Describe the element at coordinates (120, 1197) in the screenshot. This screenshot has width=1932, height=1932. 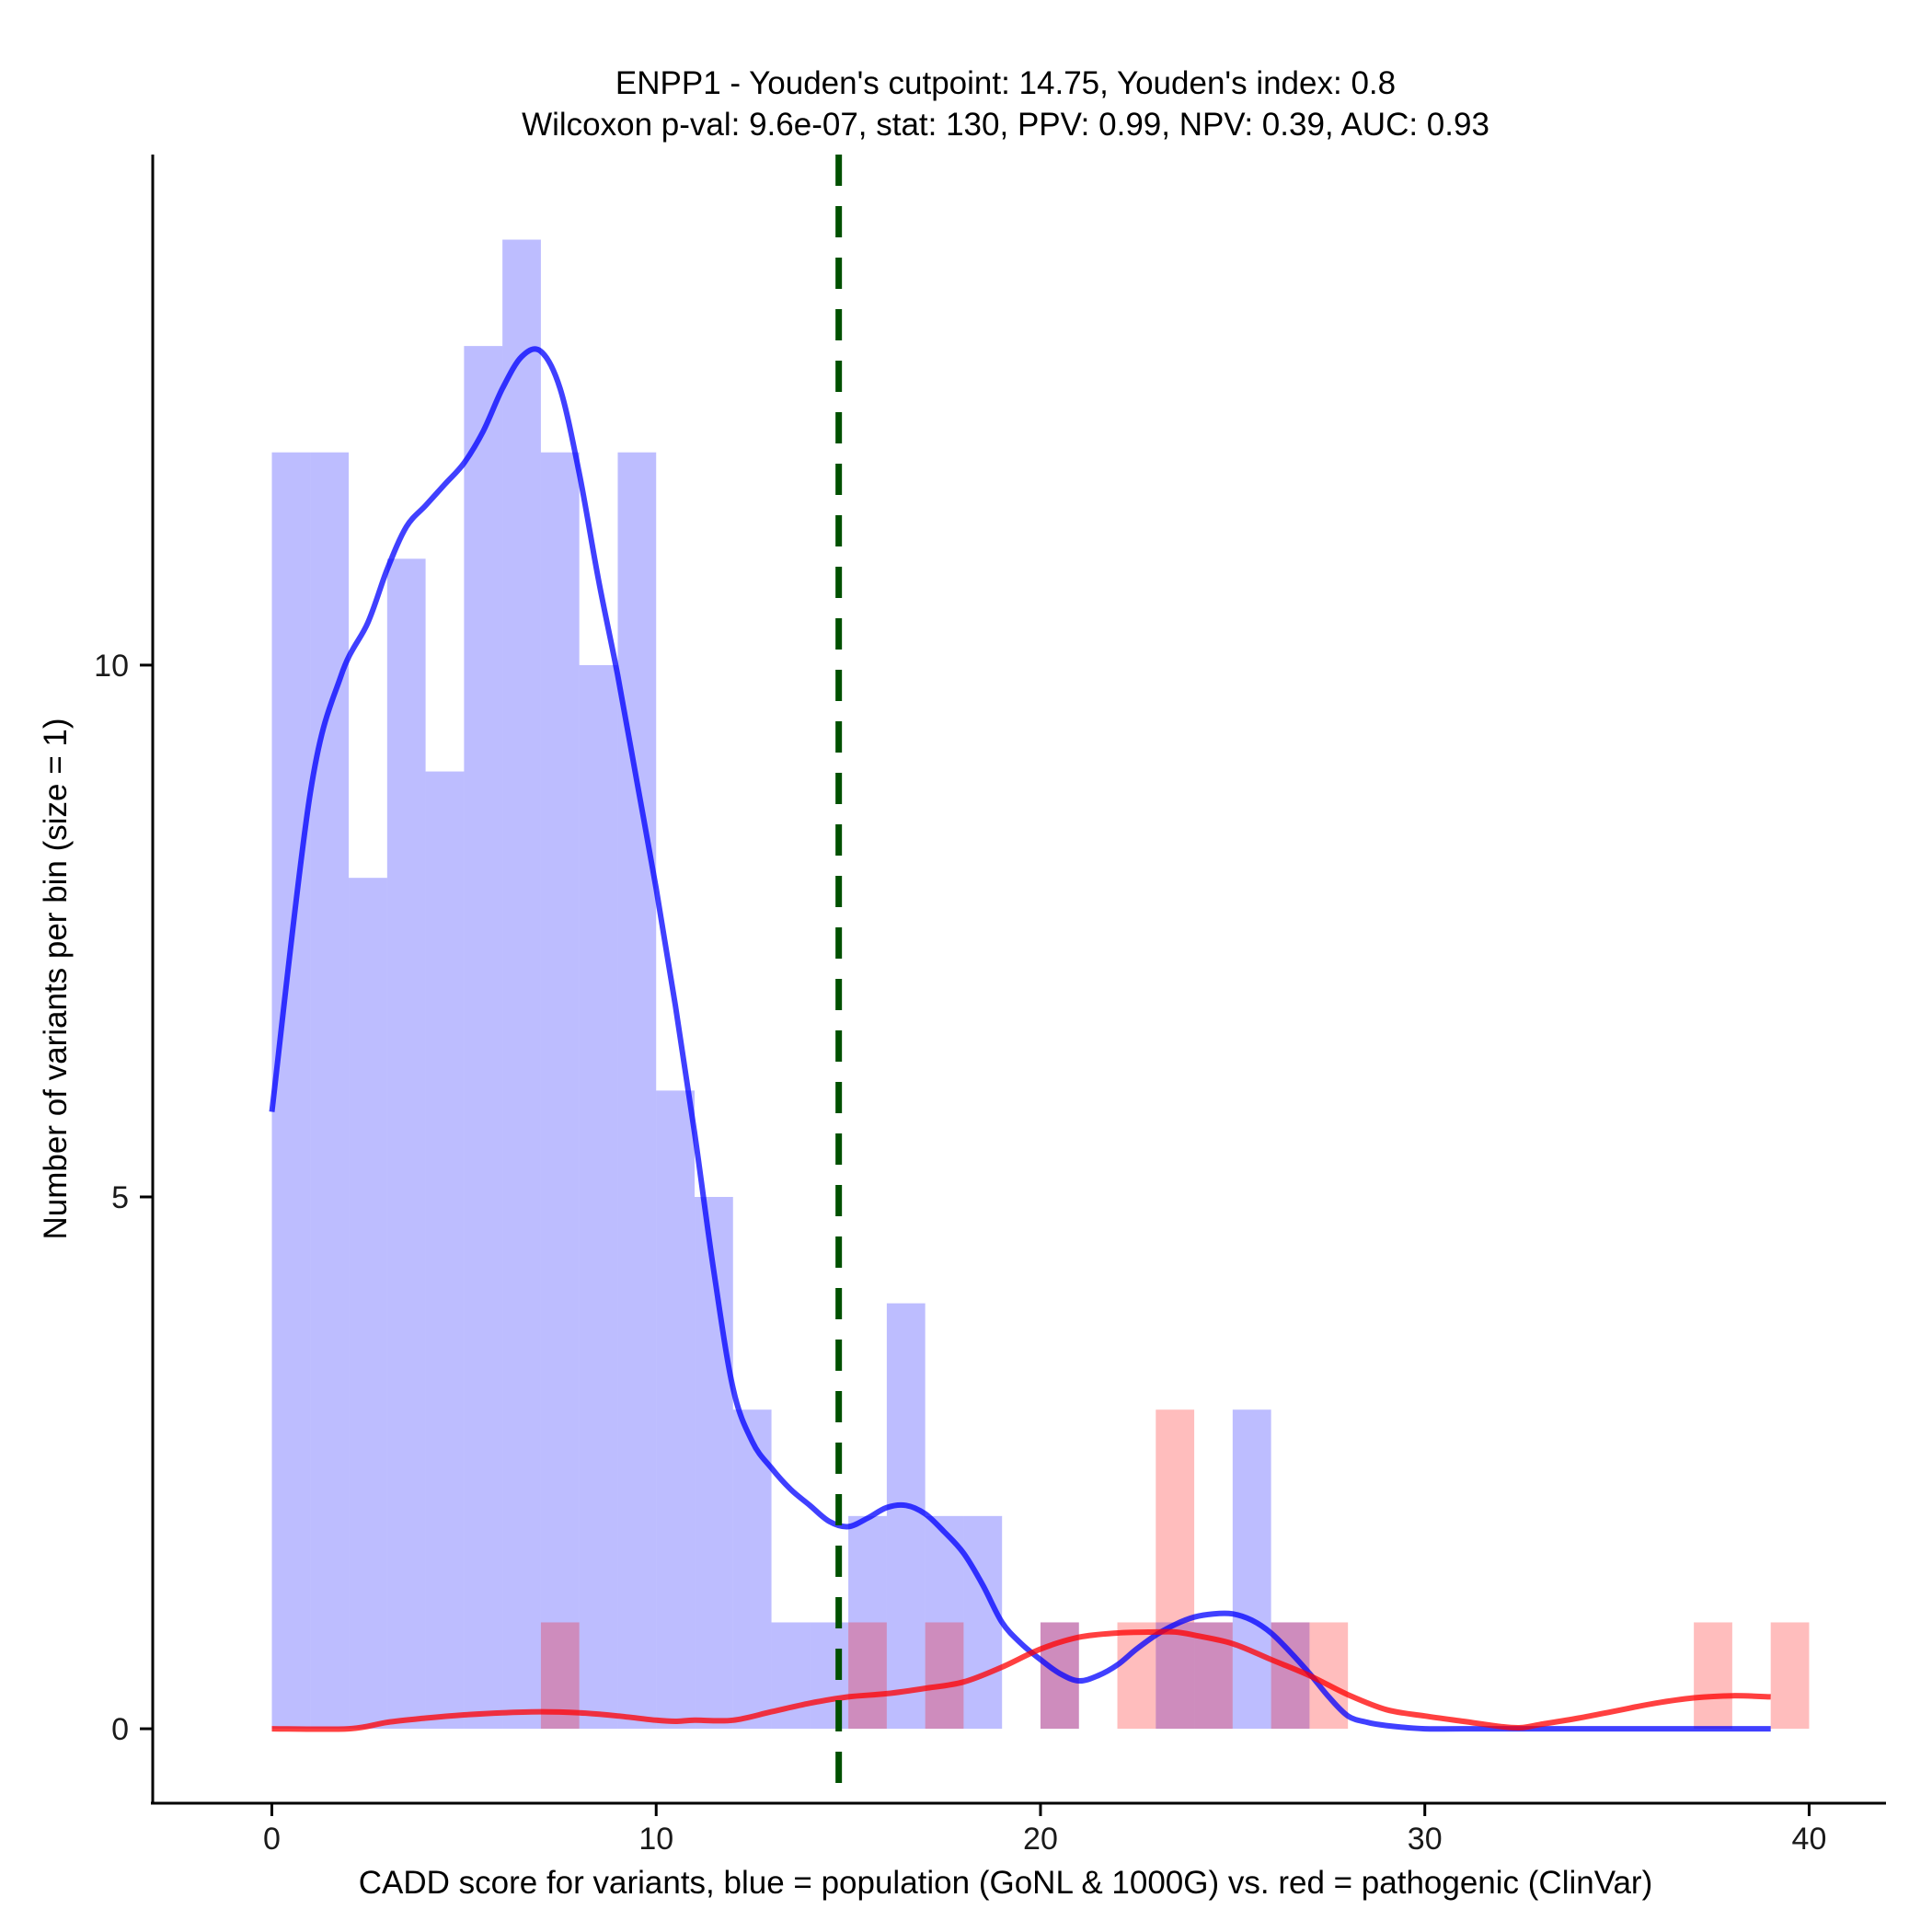
I see `y-tick-label: 5` at that location.